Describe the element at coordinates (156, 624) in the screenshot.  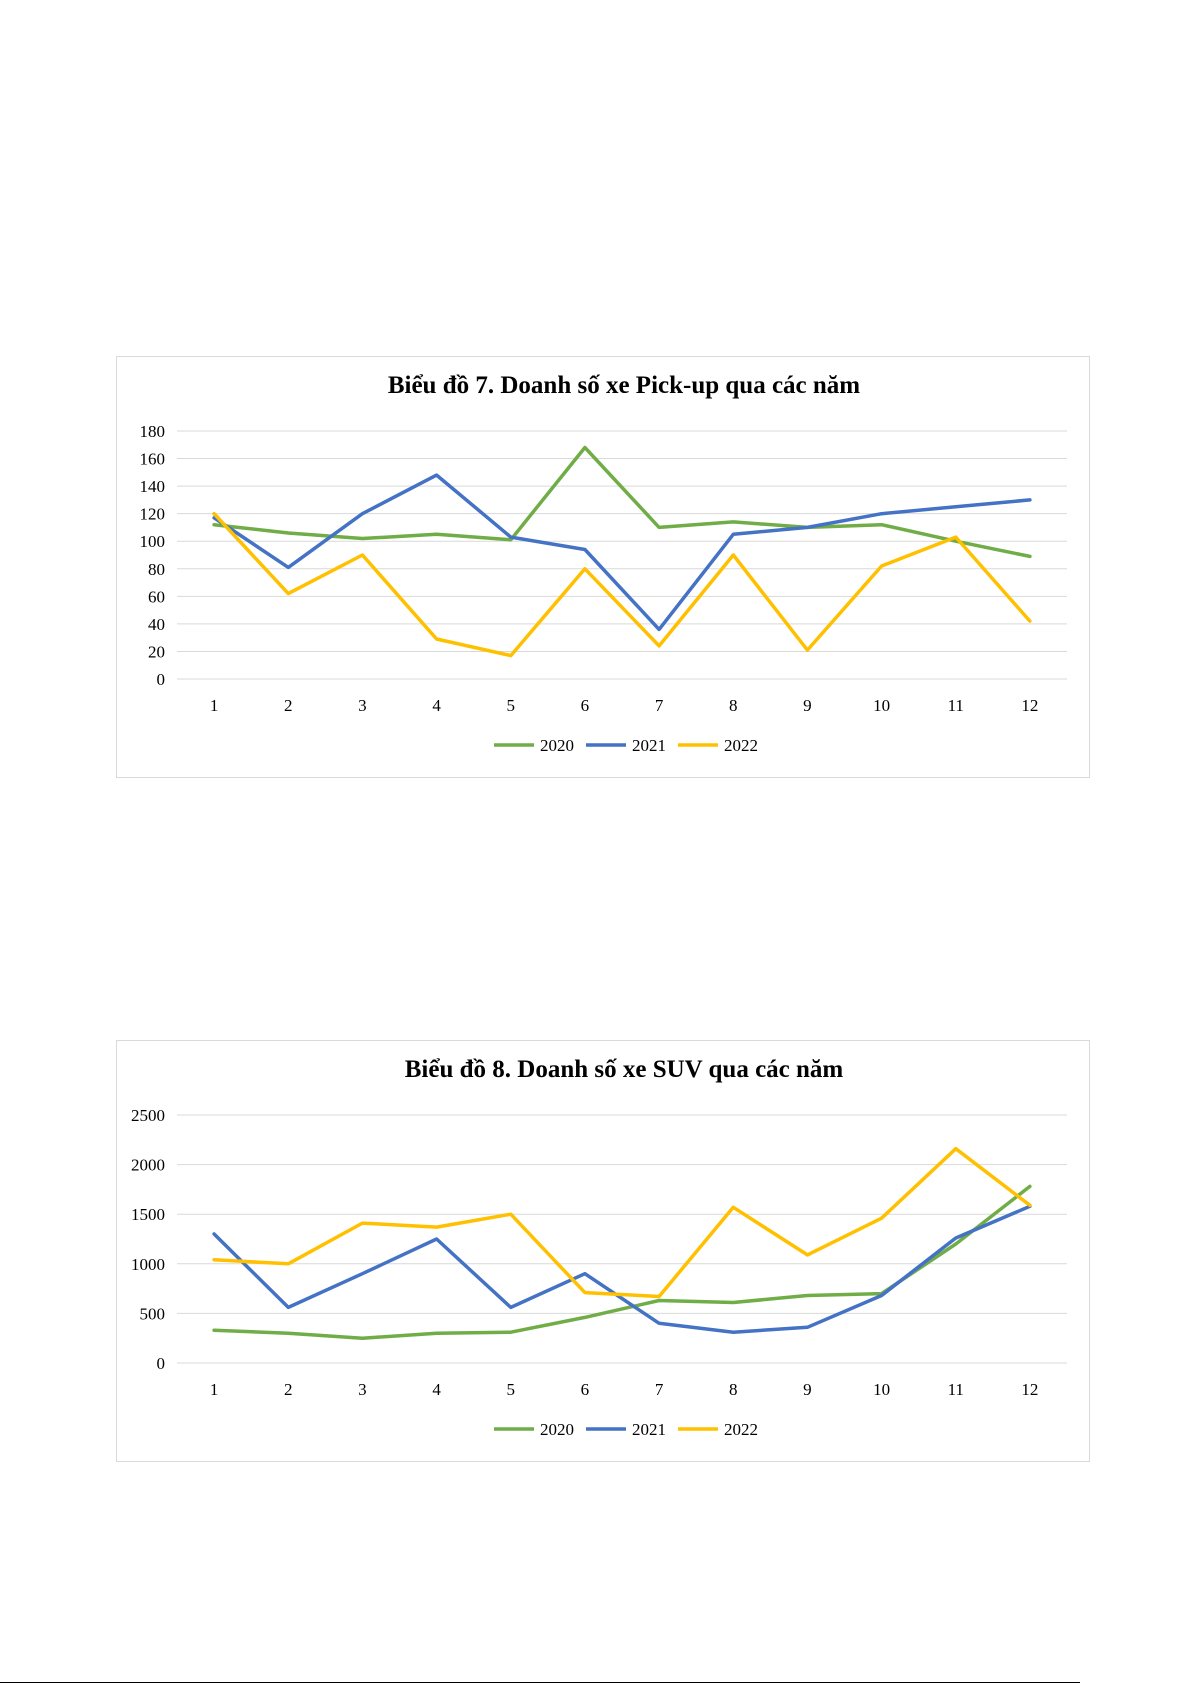
I see `y-tick-label: 40` at that location.